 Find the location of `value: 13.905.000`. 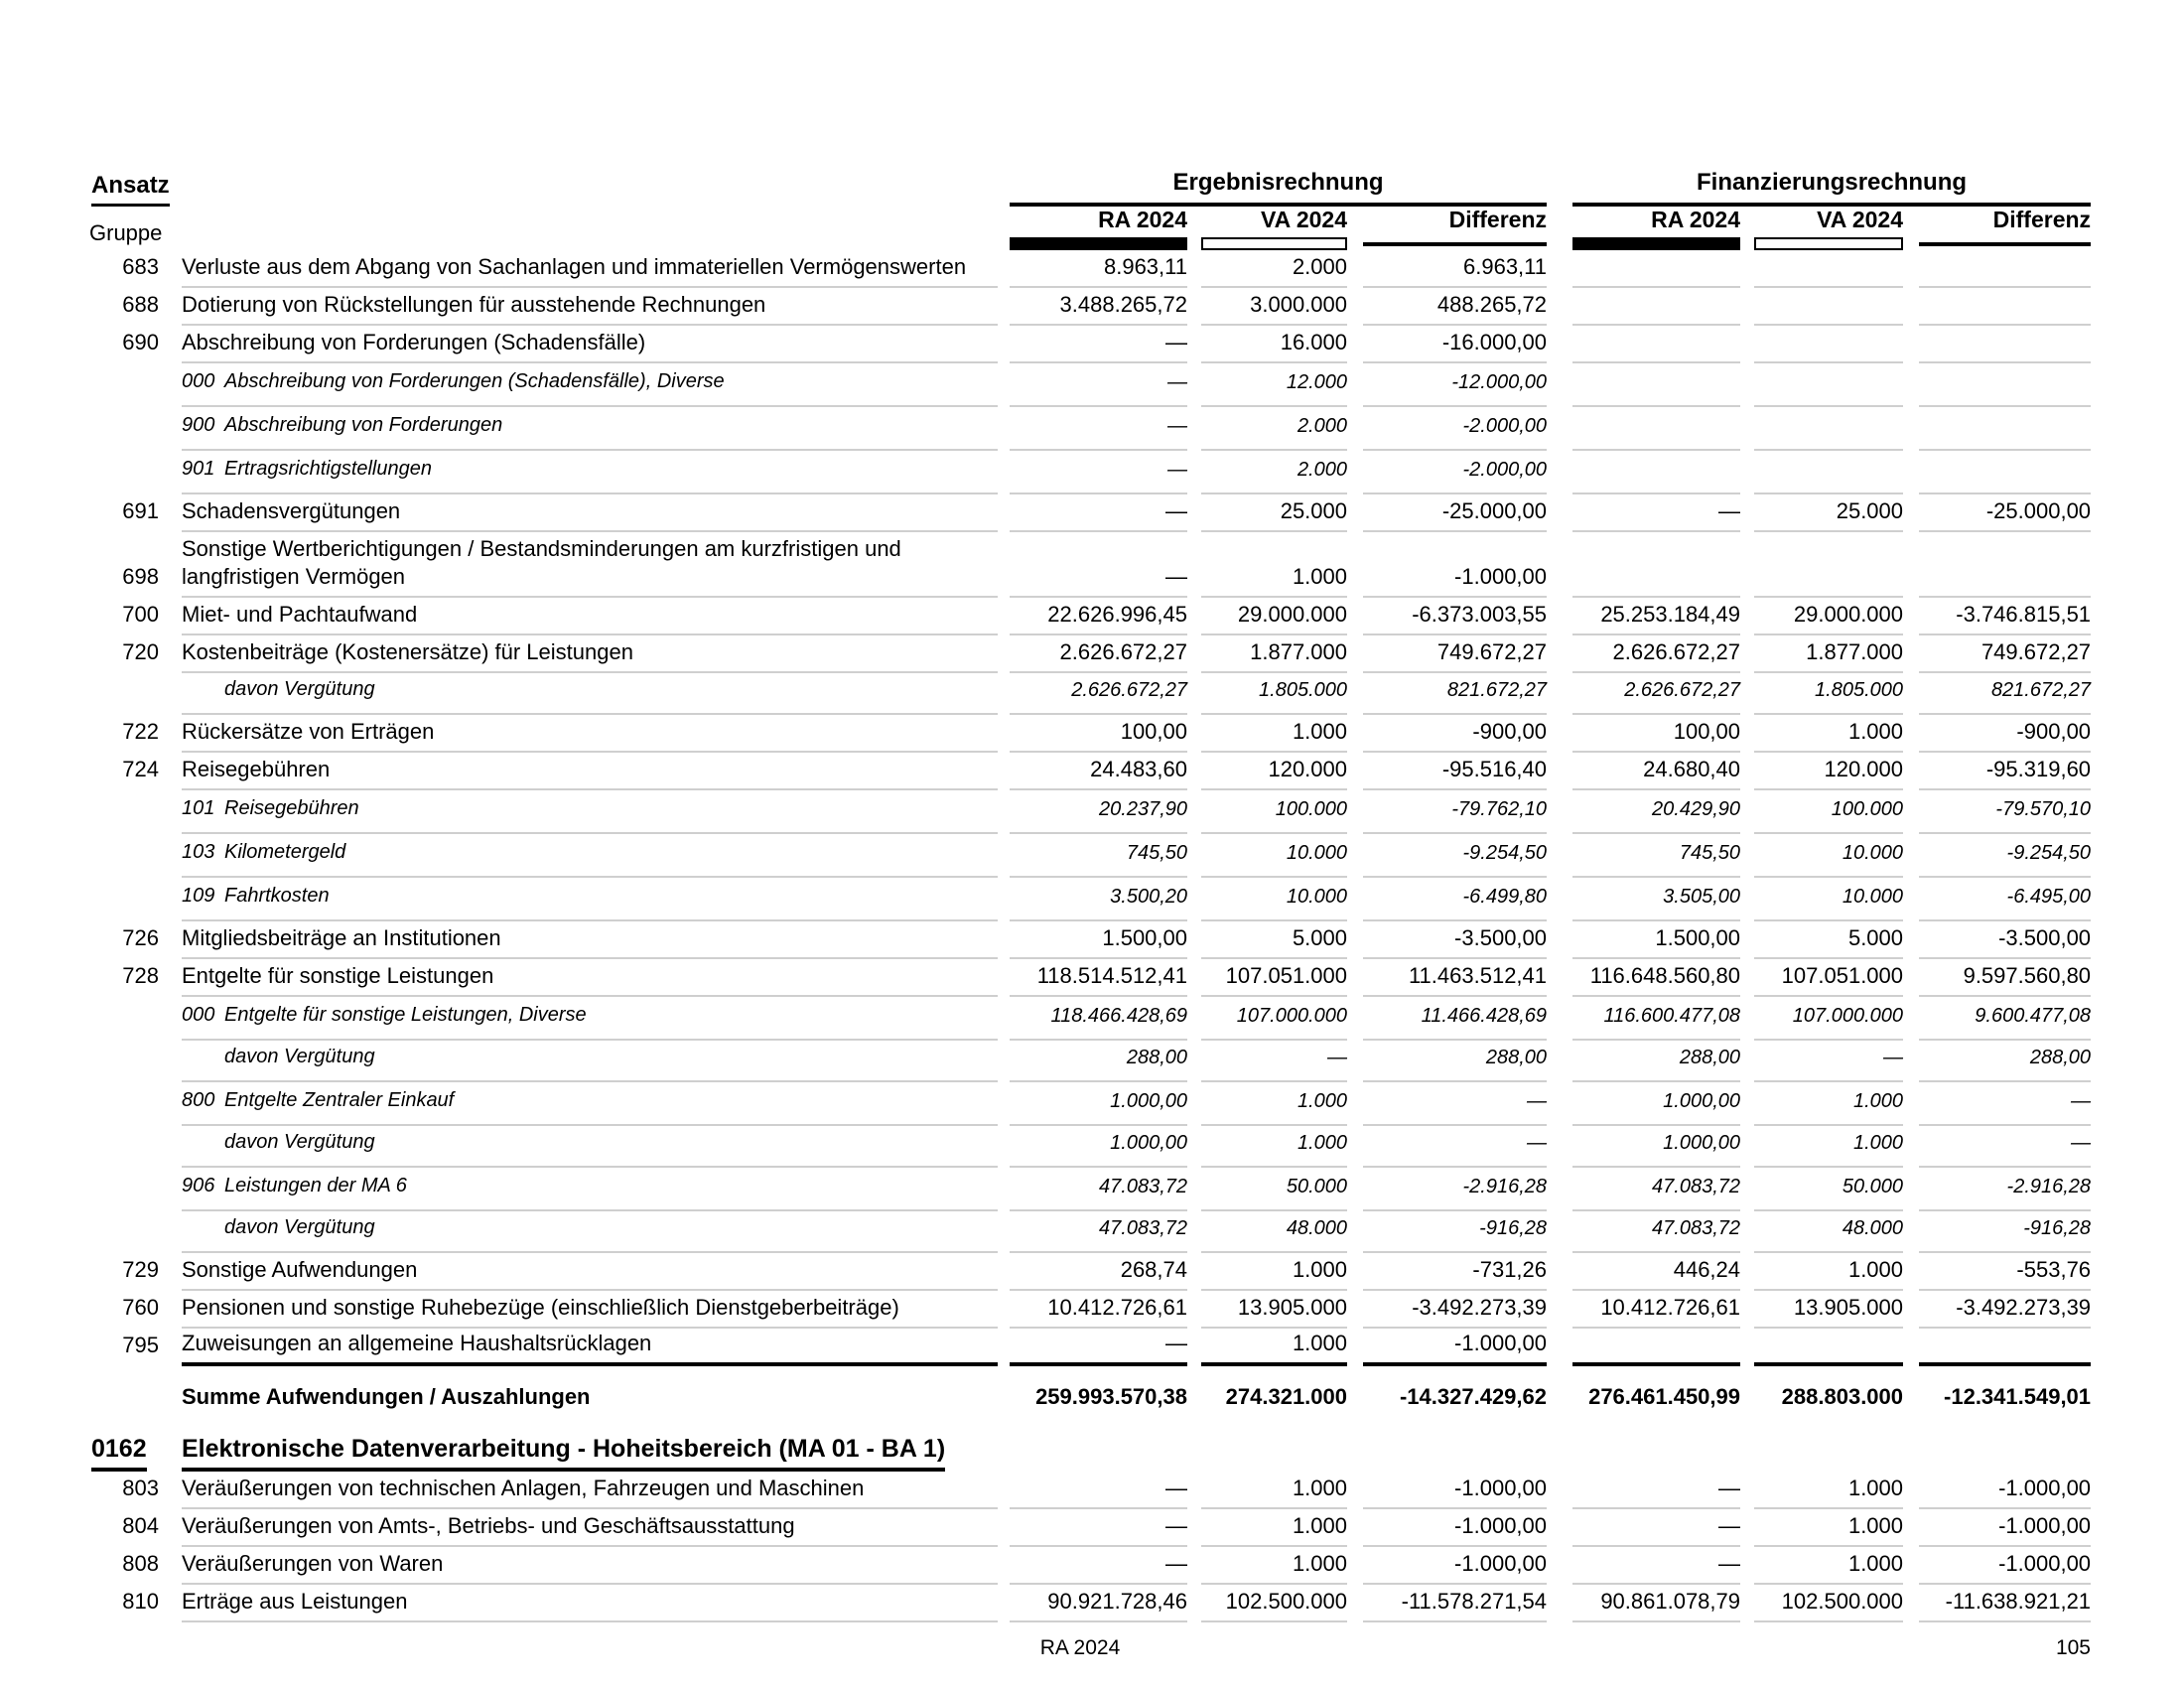

value: 13.905.000 is located at coordinates (1829, 1312).